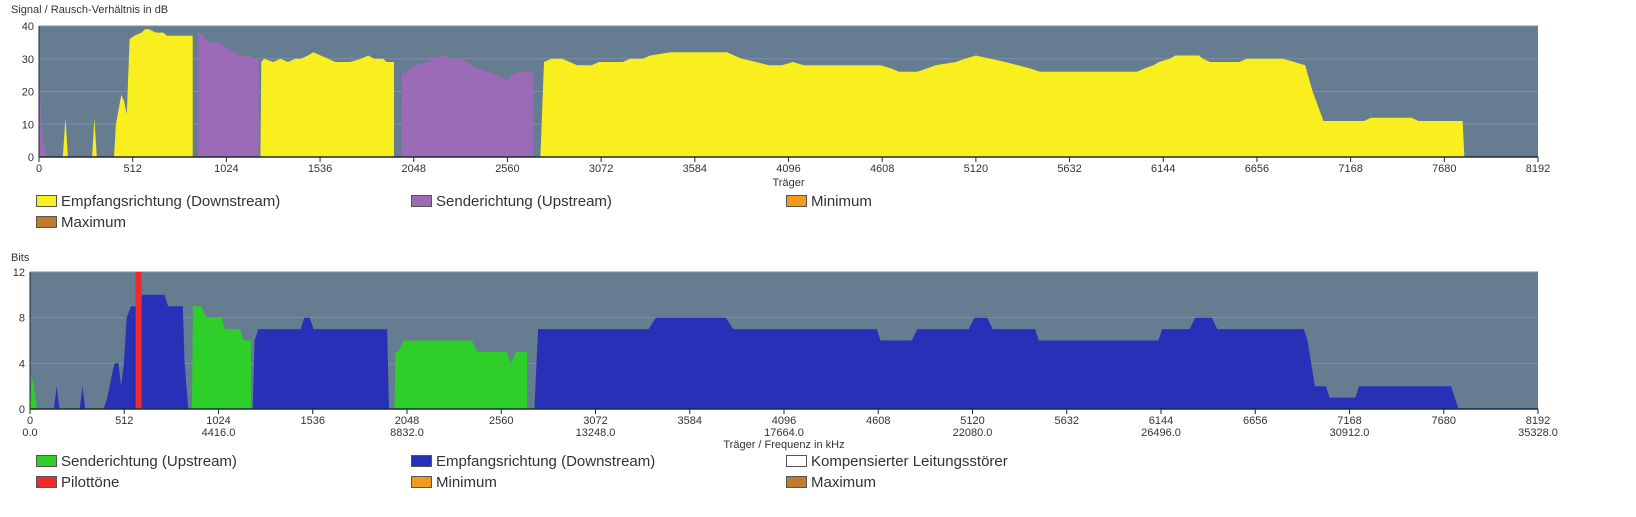 The height and width of the screenshot is (517, 1636). I want to click on x-tick-label-frequency: 13248.0, so click(596, 433).